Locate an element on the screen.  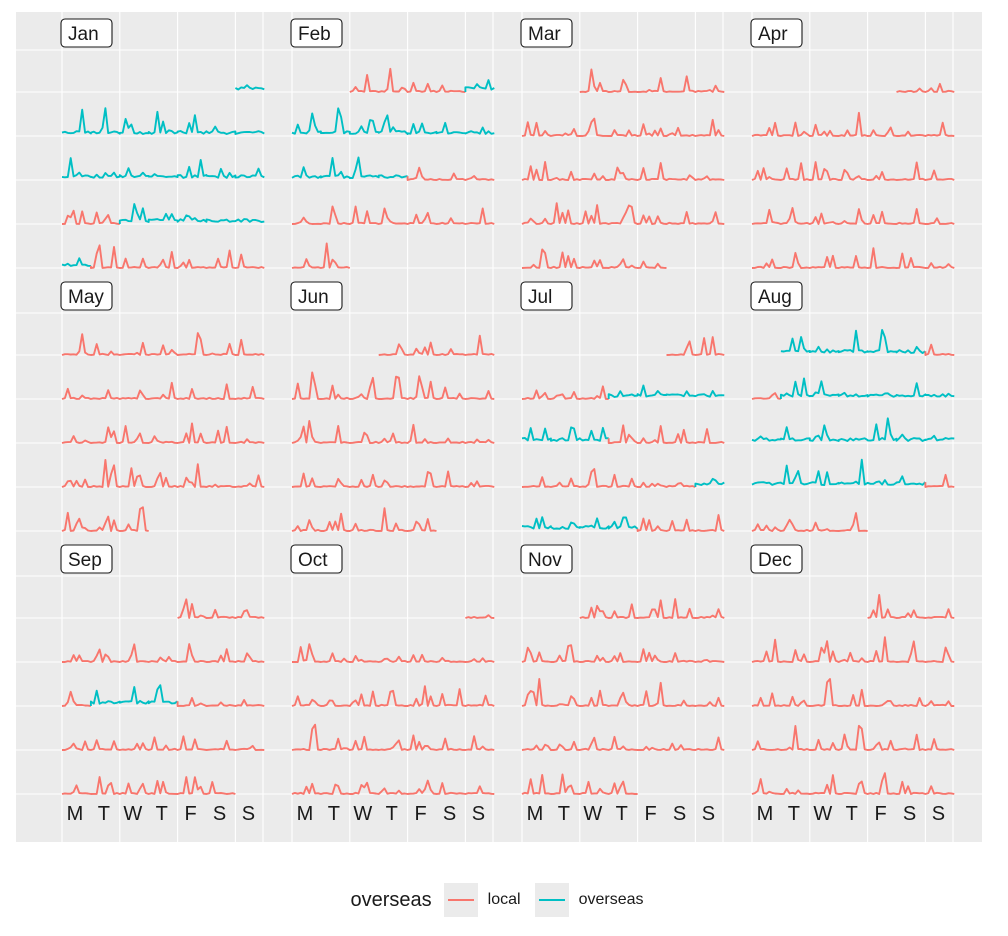
month-label-text: May is located at coordinates (86, 297).